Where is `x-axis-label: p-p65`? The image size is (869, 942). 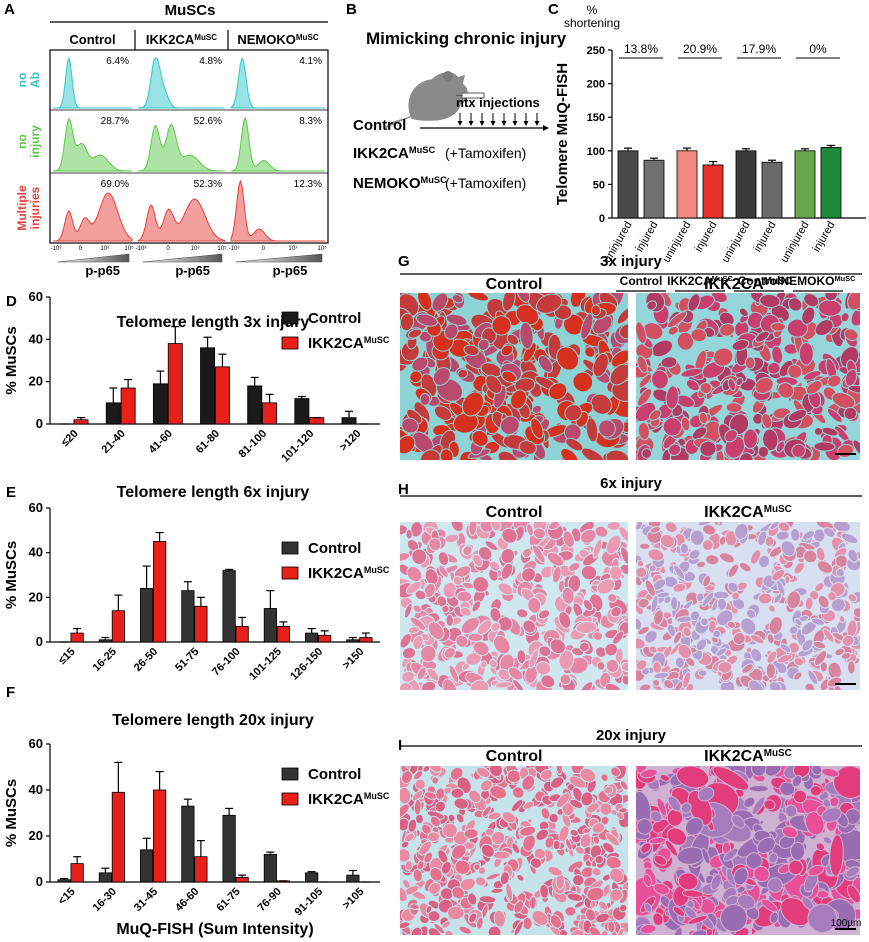 x-axis-label: p-p65 is located at coordinates (192, 270).